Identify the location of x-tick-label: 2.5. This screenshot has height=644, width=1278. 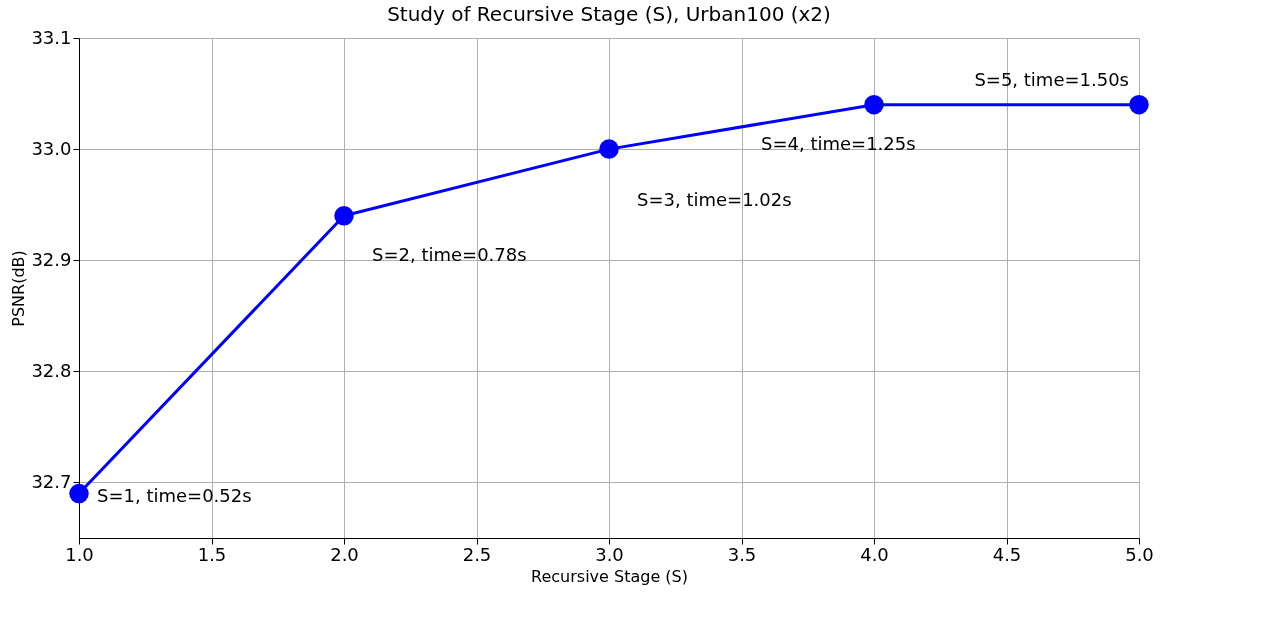
(477, 554).